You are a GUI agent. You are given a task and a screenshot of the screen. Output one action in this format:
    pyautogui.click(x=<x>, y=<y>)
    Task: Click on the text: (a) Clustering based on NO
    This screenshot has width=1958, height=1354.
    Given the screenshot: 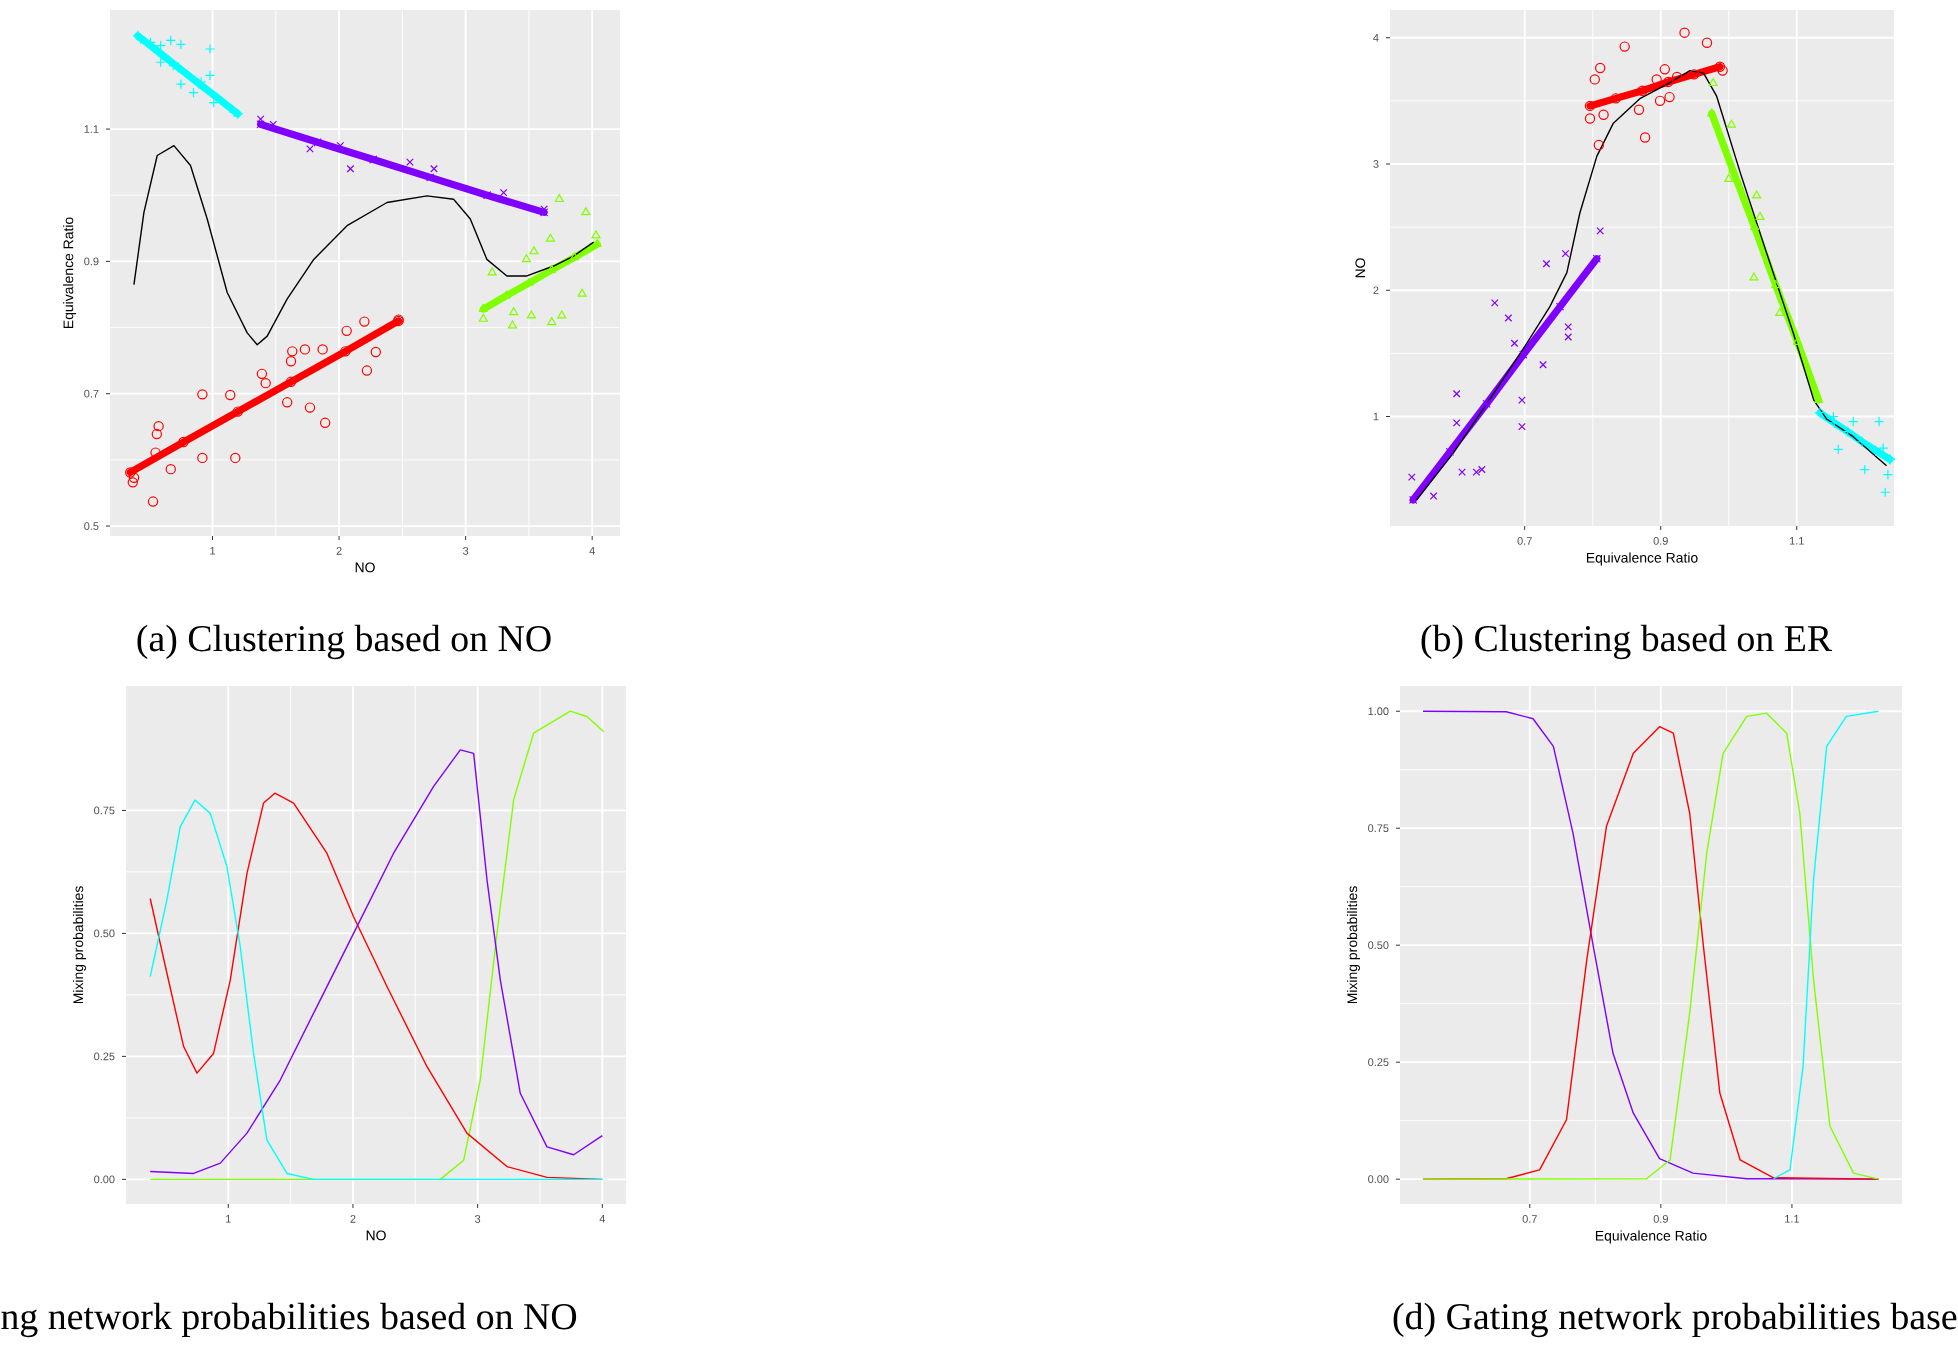 What is the action you would take?
    pyautogui.click(x=344, y=642)
    